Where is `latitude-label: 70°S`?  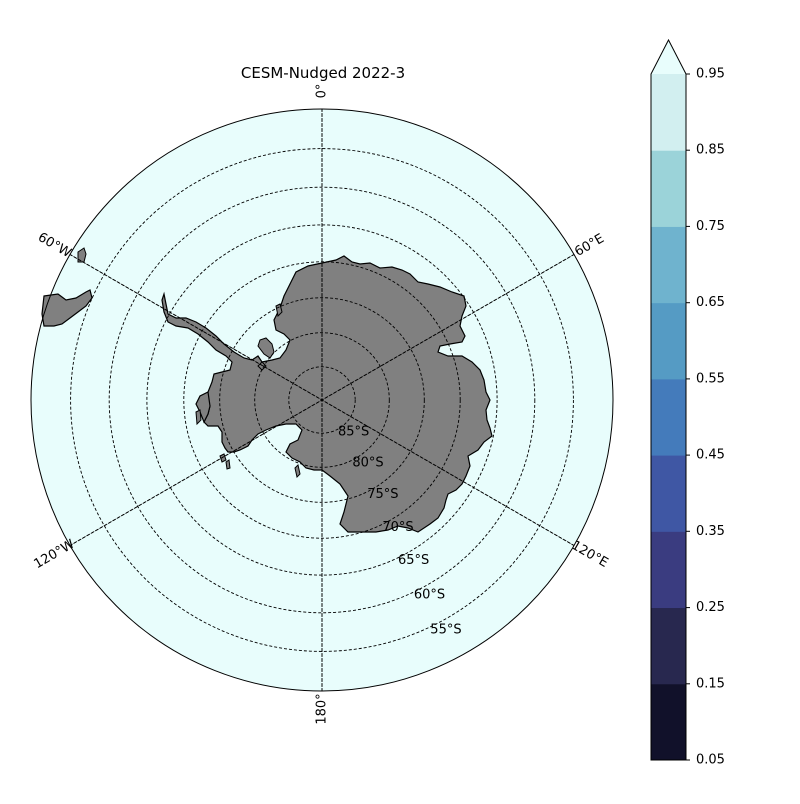
latitude-label: 70°S is located at coordinates (397, 527).